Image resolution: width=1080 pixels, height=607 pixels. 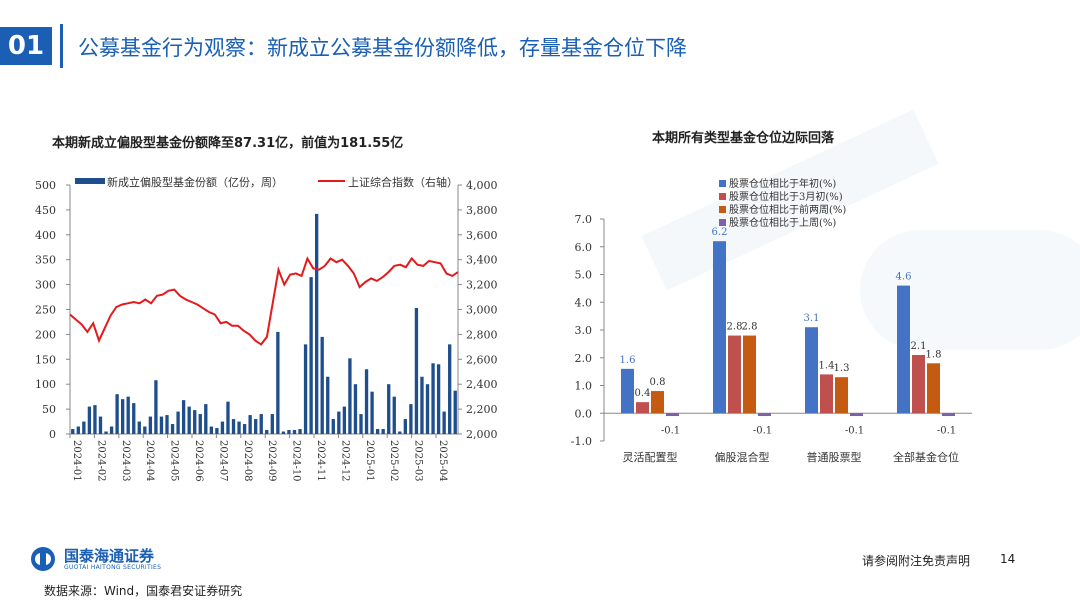 I want to click on data-label: 0.8, so click(x=658, y=382).